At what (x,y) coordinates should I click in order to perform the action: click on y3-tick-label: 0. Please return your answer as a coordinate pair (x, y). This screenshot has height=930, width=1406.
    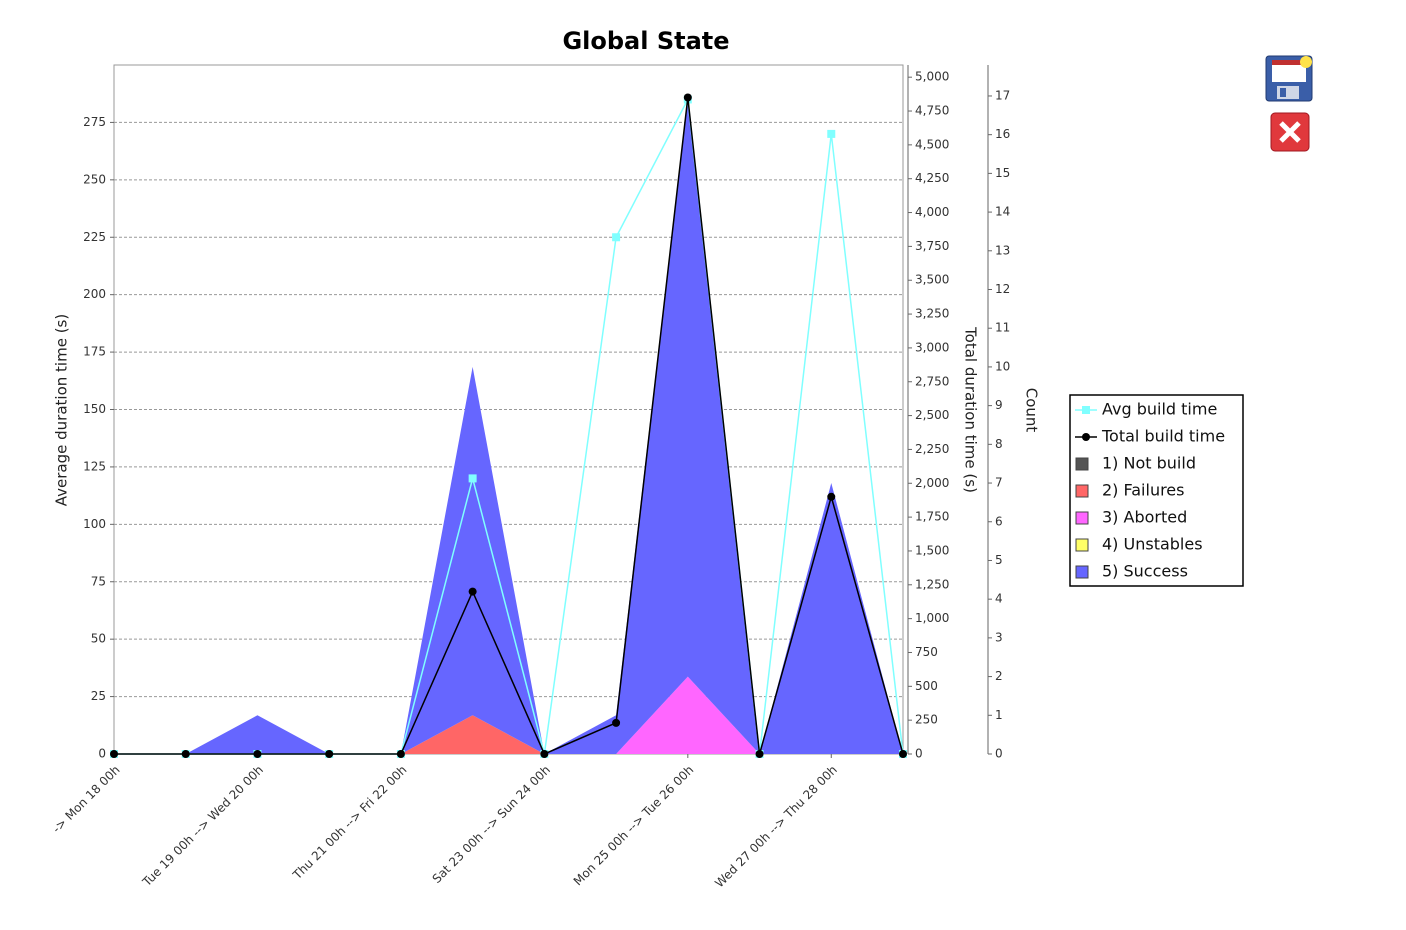
    Looking at the image, I should click on (999, 754).